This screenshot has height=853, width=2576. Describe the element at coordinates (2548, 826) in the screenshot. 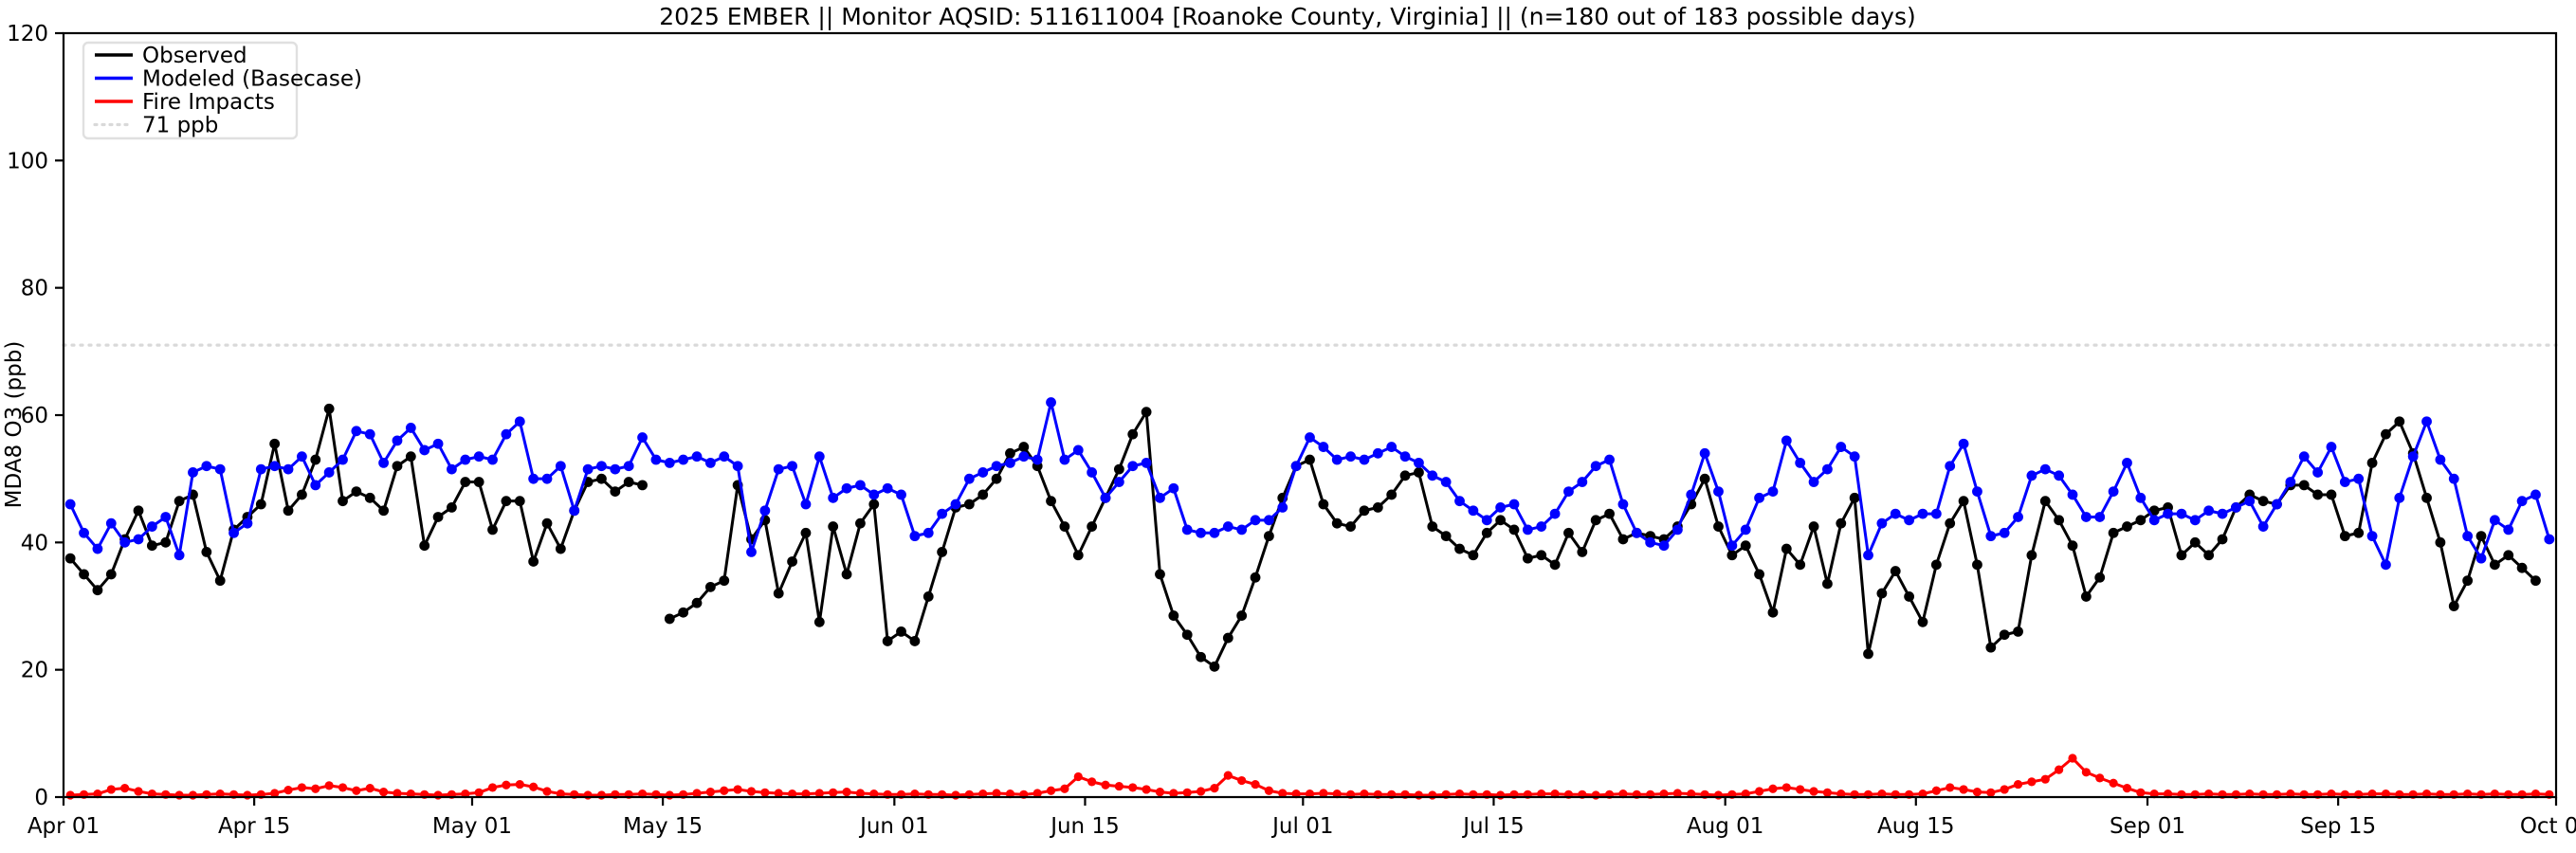

I see `x-tick-label: Oct 01` at that location.